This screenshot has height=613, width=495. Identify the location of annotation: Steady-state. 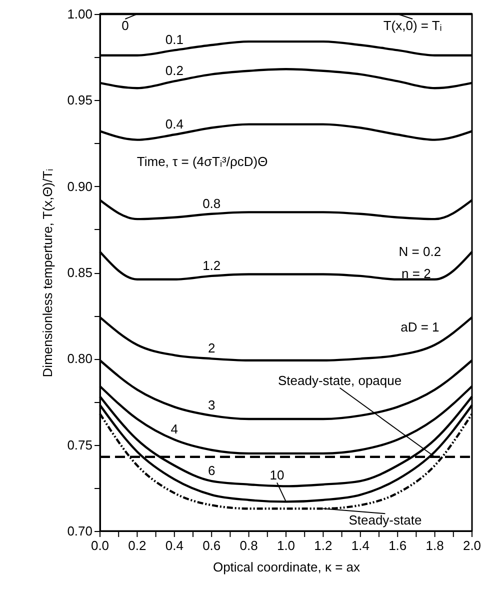
(385, 520).